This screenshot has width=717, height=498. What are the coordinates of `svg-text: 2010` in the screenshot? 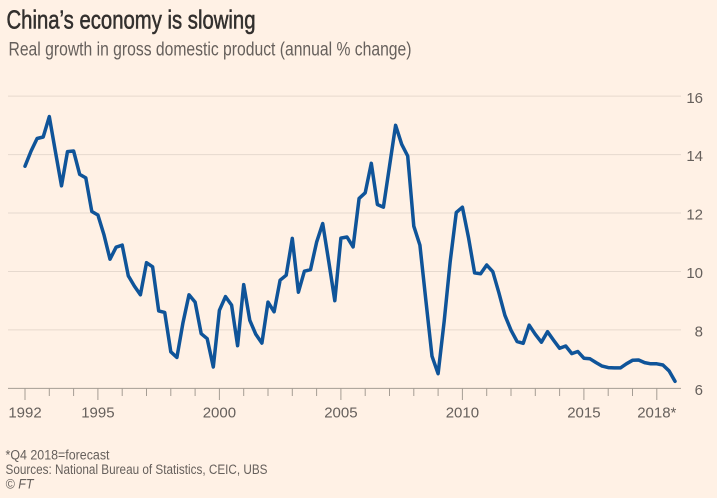 It's located at (462, 413).